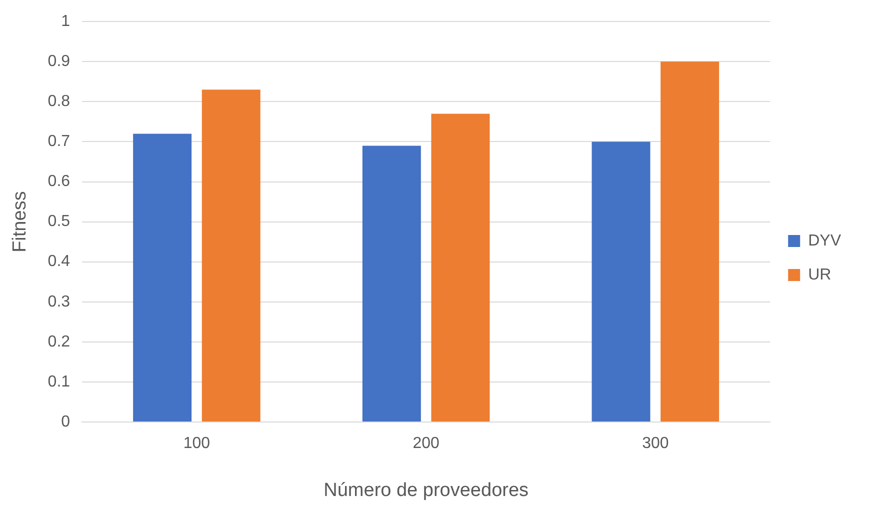  I want to click on legend-label: DYV, so click(825, 241).